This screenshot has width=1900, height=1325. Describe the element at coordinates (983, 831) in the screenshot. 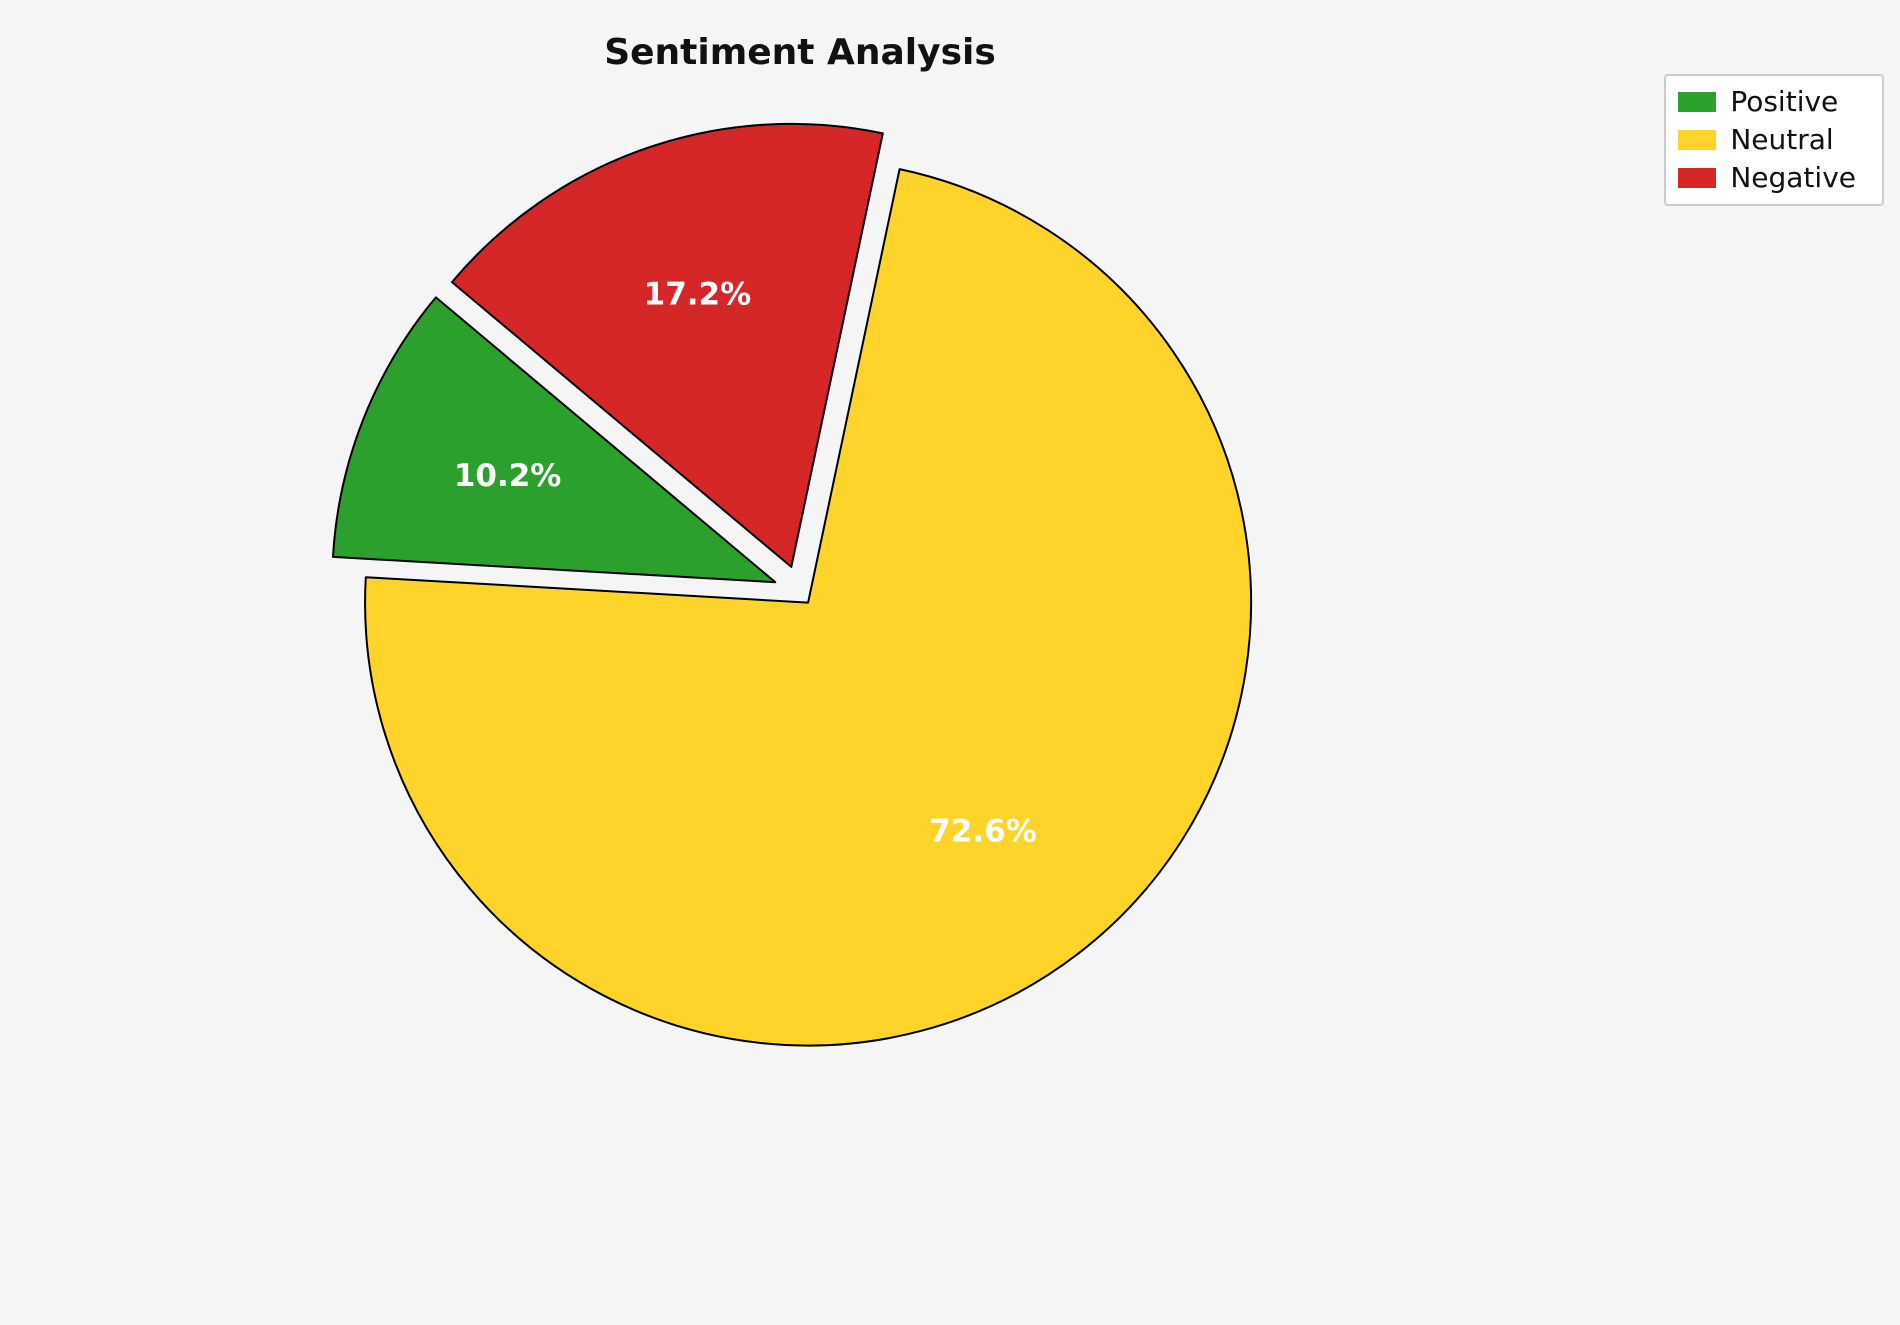

I see `pie-slice-pct-neutral: 72.6%` at that location.